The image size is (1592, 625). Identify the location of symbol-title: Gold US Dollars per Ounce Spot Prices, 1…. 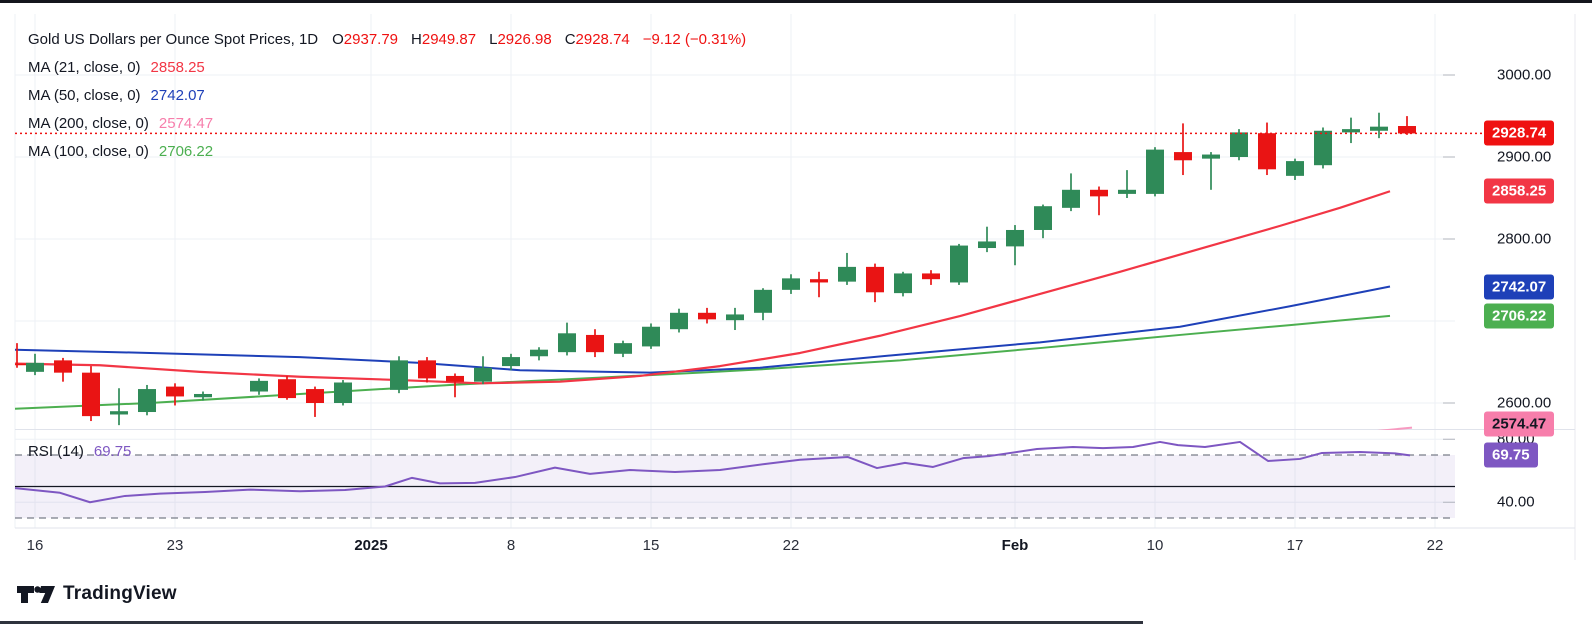
(173, 39).